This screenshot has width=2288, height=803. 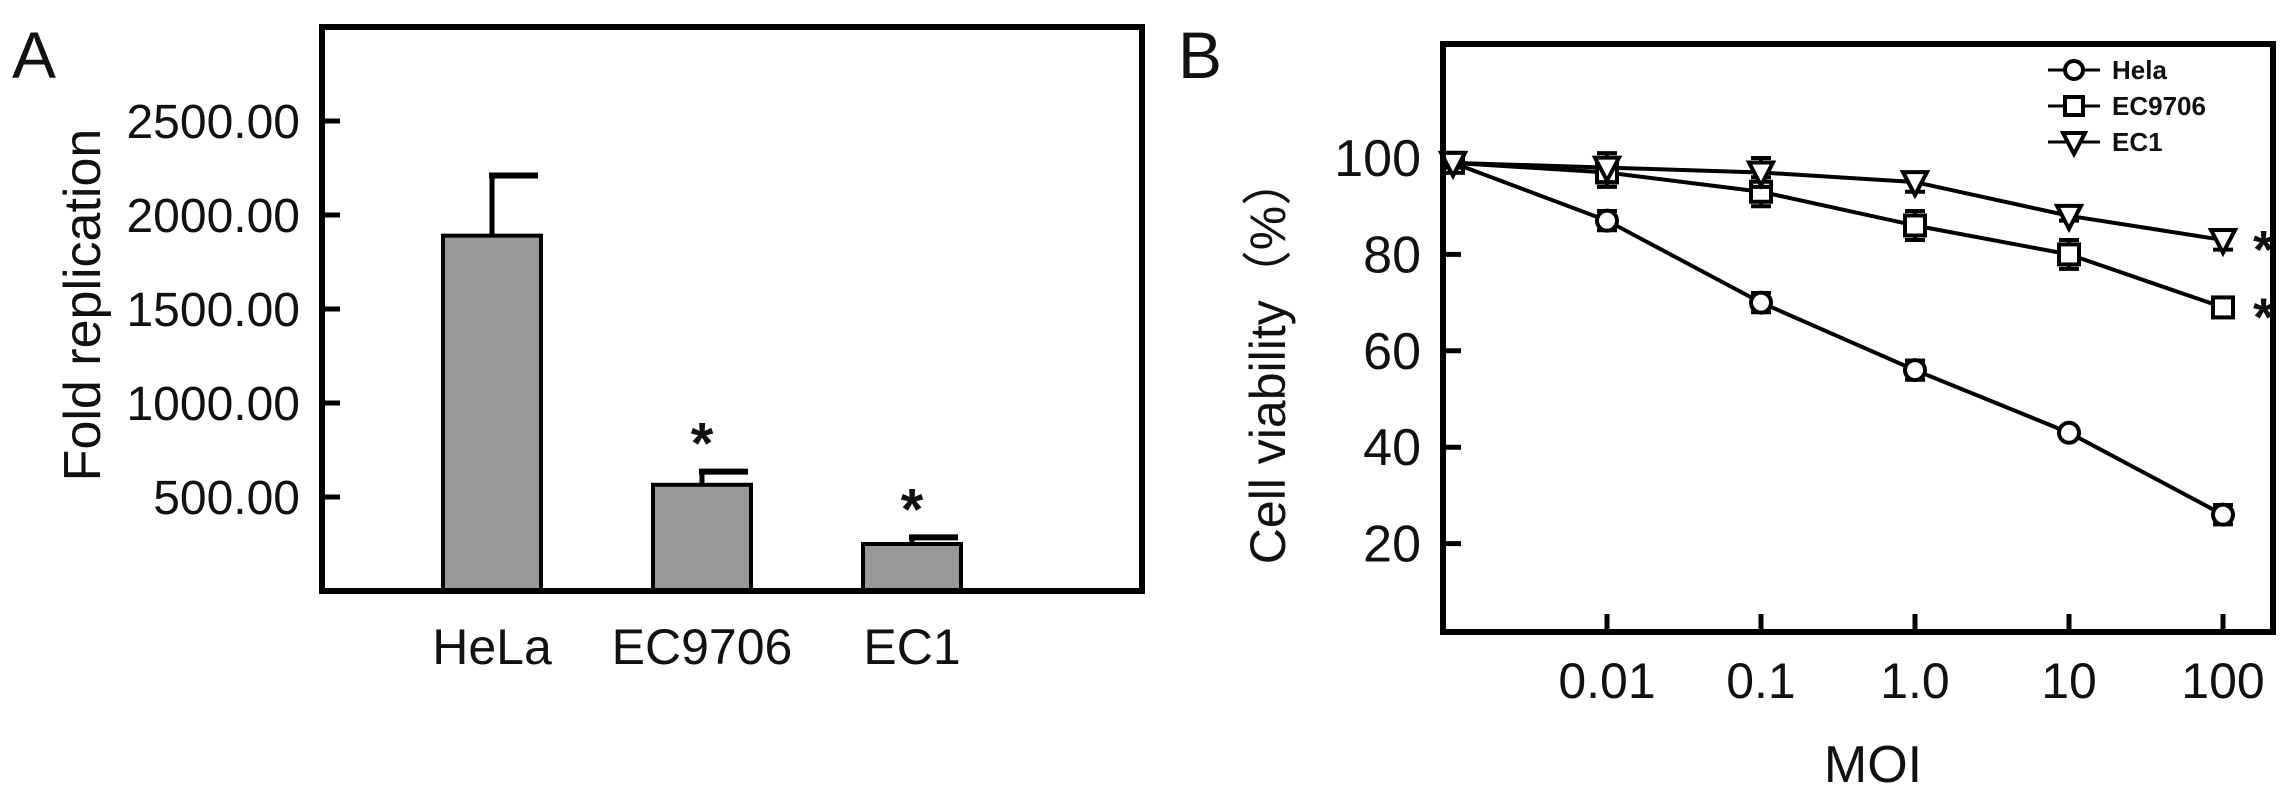 What do you see at coordinates (2069, 681) in the screenshot?
I see `x-tick-label: 10` at bounding box center [2069, 681].